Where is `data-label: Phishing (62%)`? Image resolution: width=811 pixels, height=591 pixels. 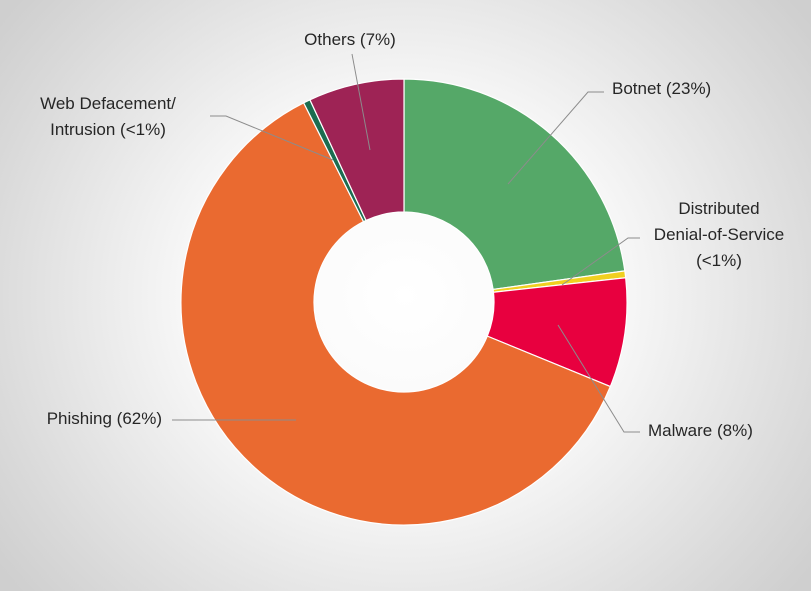
data-label: Phishing (62%) is located at coordinates (104, 418).